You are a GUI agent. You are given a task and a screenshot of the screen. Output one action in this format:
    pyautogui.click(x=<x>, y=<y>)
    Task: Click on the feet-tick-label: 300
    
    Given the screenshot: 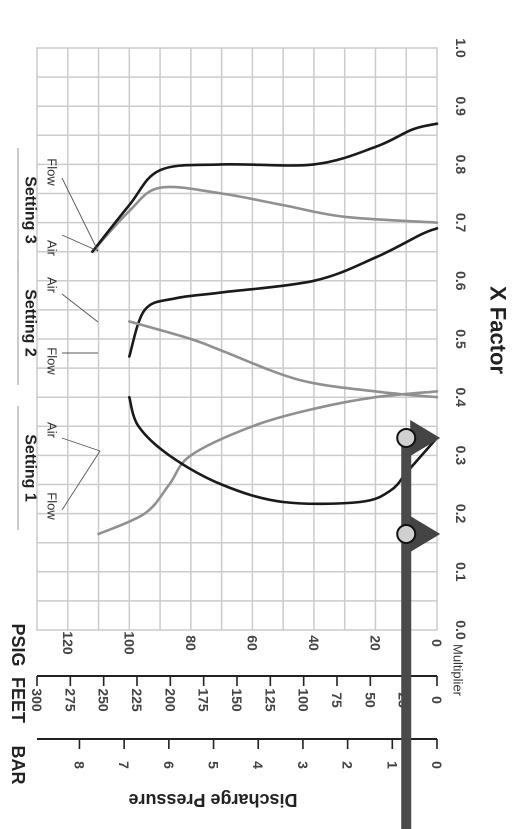 What is the action you would take?
    pyautogui.click(x=37, y=700)
    